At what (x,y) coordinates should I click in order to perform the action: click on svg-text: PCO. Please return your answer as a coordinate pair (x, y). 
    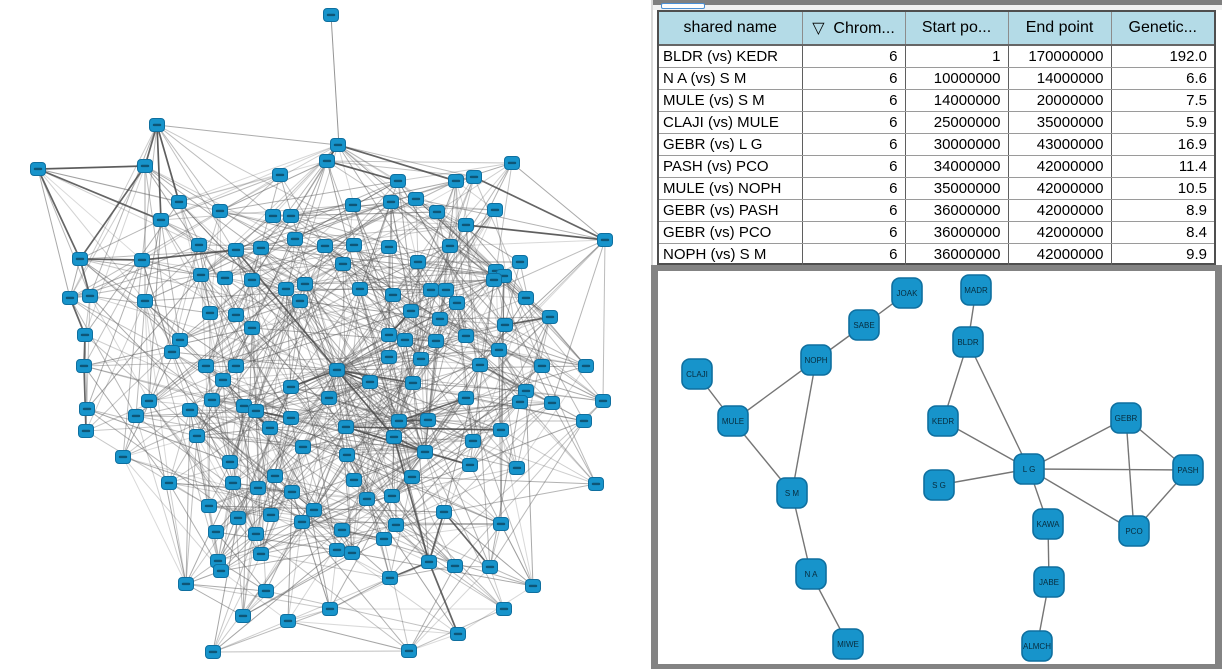
    Looking at the image, I should click on (1133, 531).